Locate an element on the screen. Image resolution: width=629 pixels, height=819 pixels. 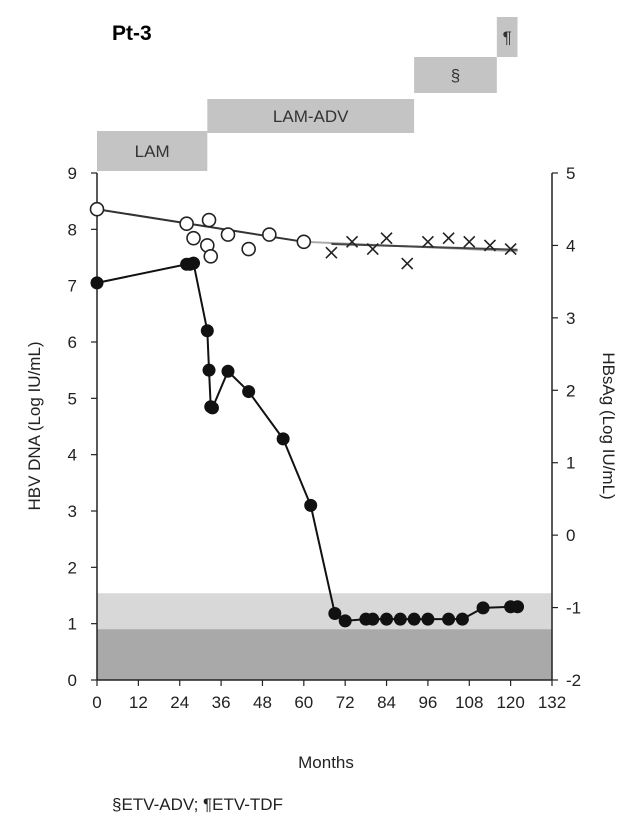
y-left-tick-label: 4 is located at coordinates (72, 455).